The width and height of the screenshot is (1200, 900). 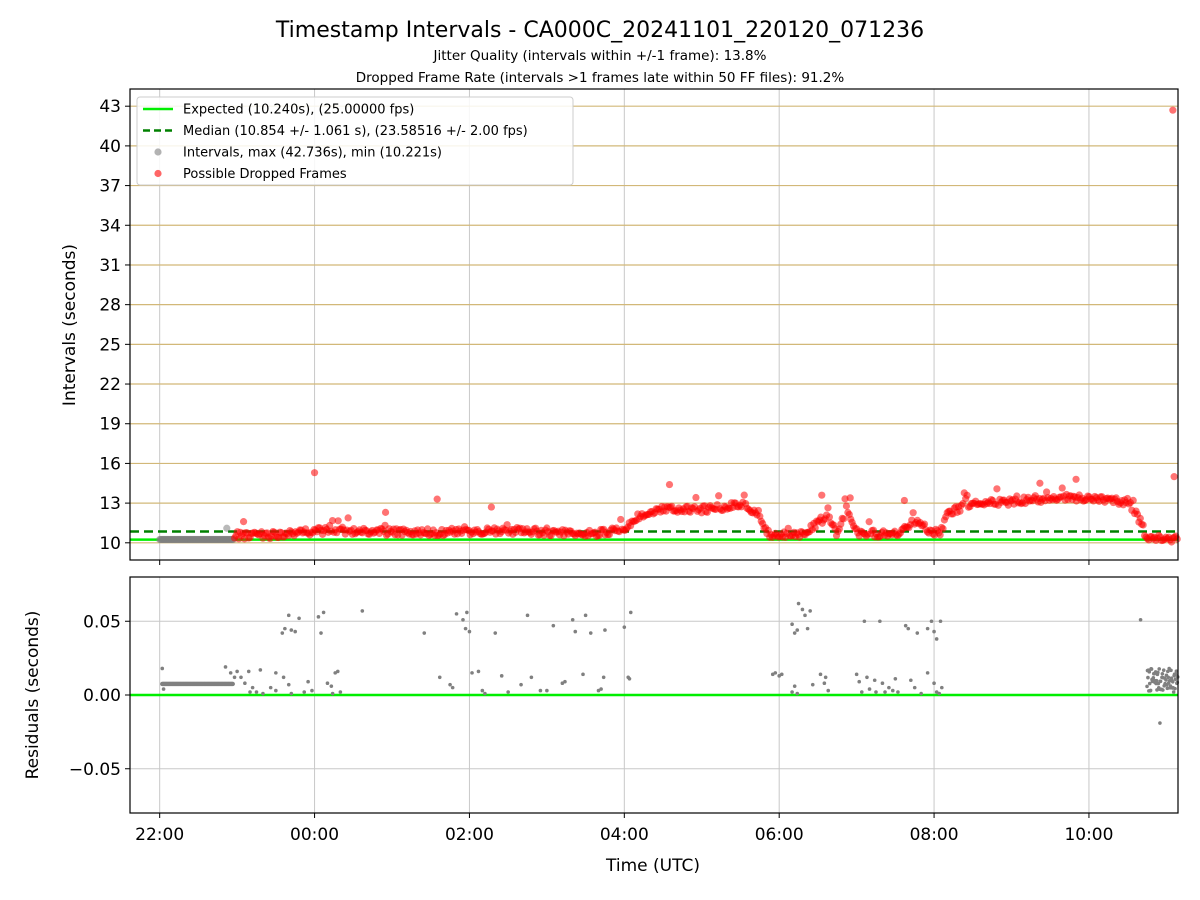 I want to click on intervals-y-tick-label: 28, so click(x=110, y=306).